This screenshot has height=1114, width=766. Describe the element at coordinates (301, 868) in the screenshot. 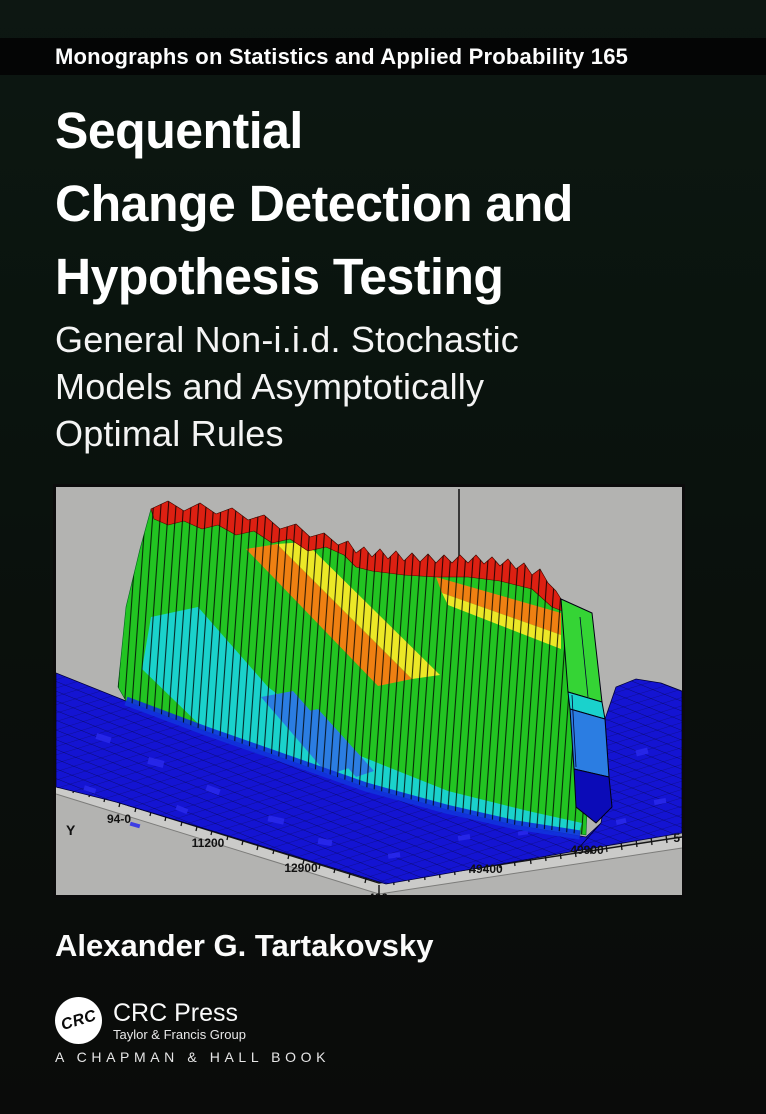

I see `left-tick-3: 12900` at that location.